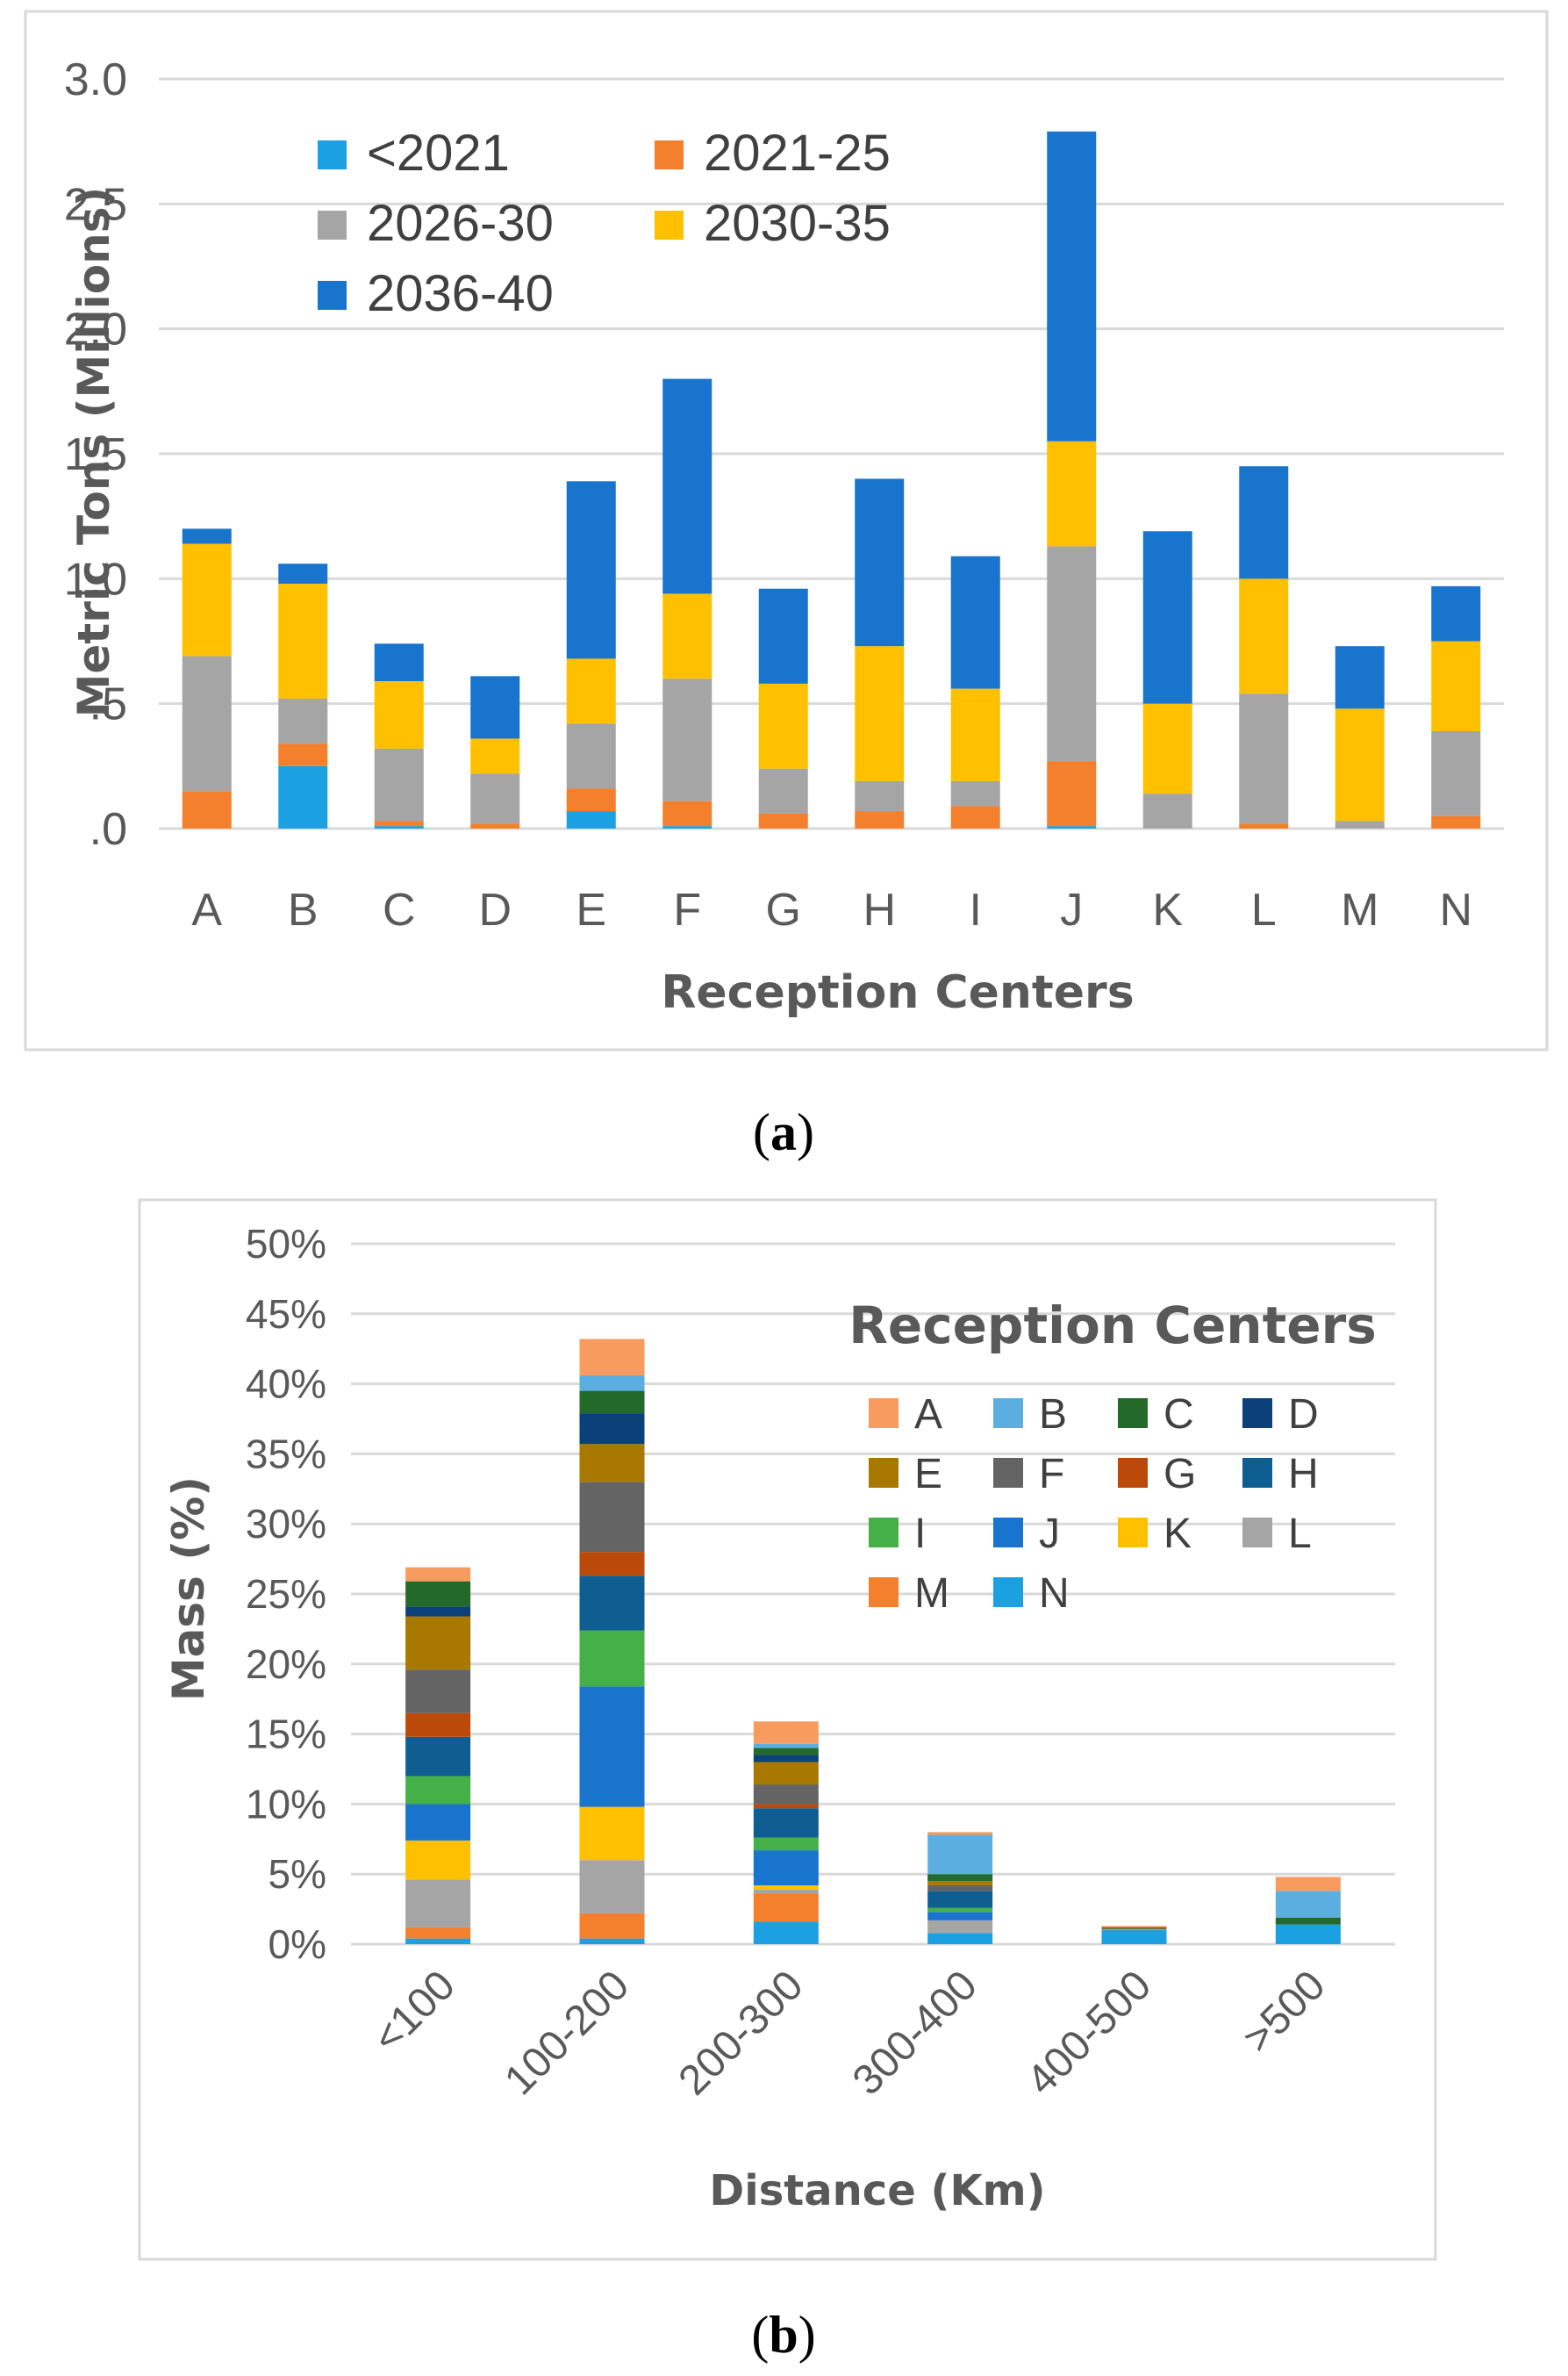 The width and height of the screenshot is (1568, 2376). Describe the element at coordinates (786, 1751) in the screenshot. I see `chart-b-bar-200-300-c` at that location.